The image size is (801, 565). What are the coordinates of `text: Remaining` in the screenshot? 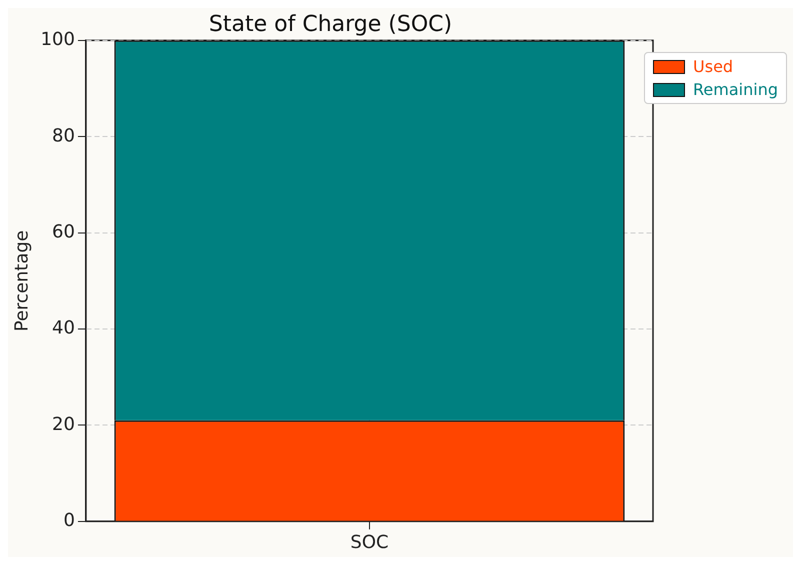 It's located at (735, 89).